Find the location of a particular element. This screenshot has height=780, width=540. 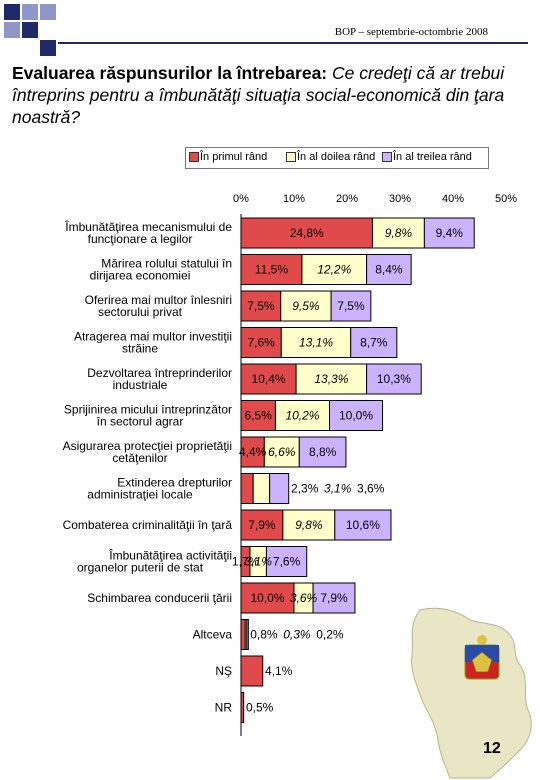

category-label-line: Dezvoltarea întreprinderilor is located at coordinates (159, 373).